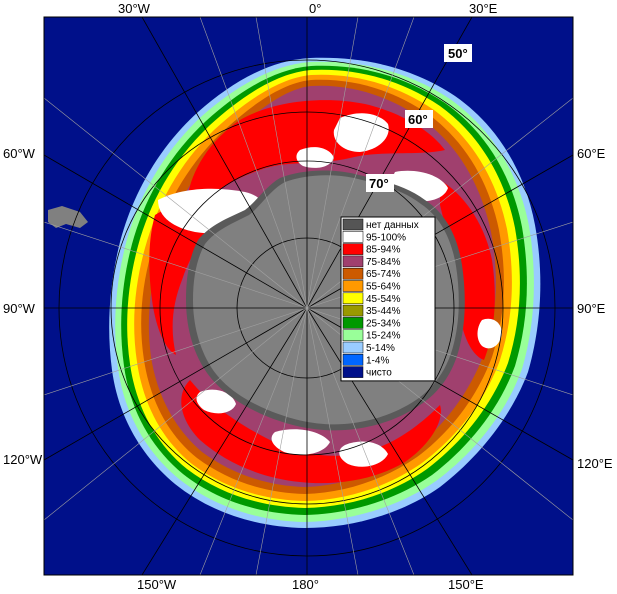  What do you see at coordinates (383, 323) in the screenshot?
I see `legend-label: 25-34%` at bounding box center [383, 323].